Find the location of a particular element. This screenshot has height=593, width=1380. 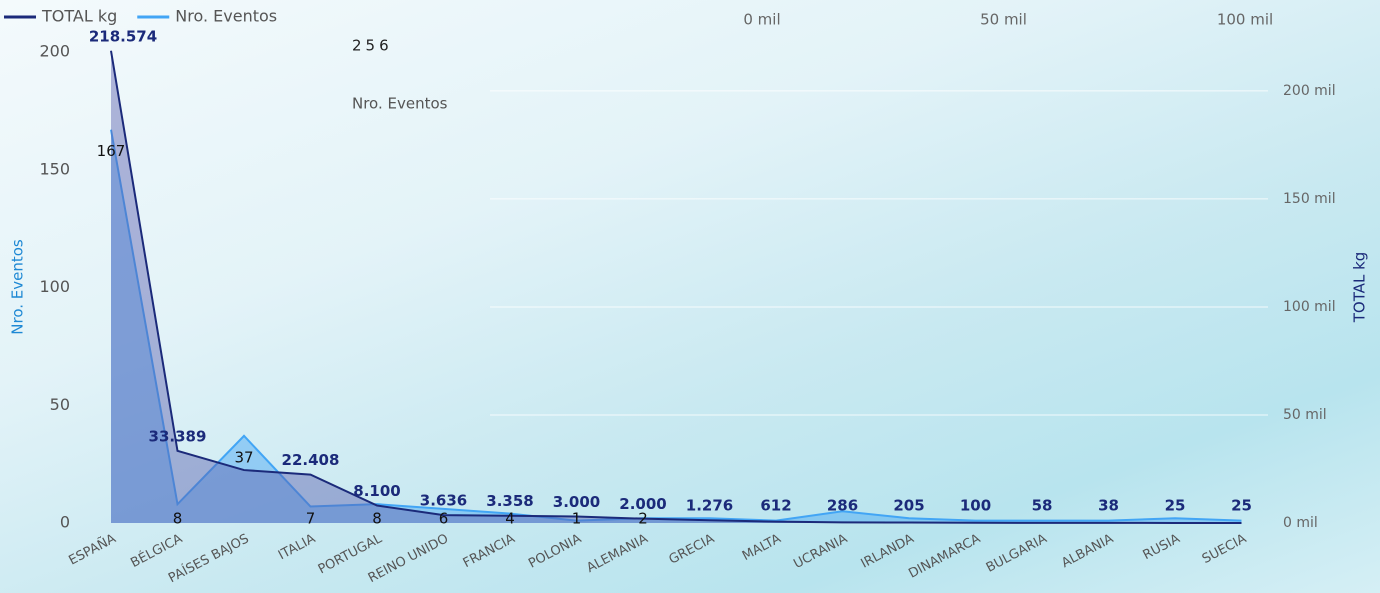

y2-tick-label: 0 mil is located at coordinates (1300, 523).